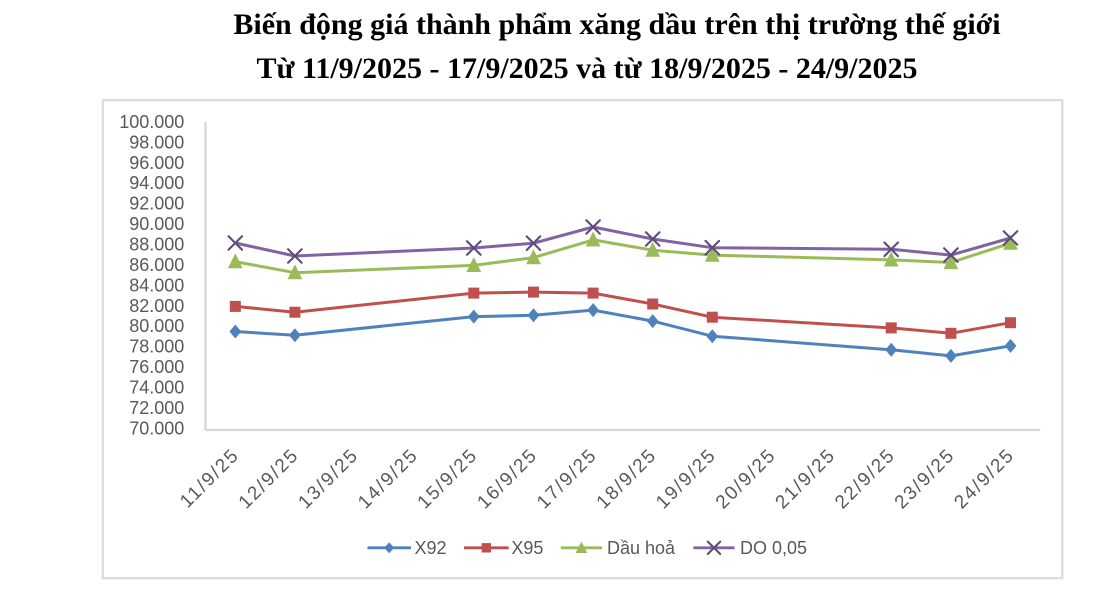  What do you see at coordinates (431, 548) in the screenshot?
I see `svg-text: X92` at bounding box center [431, 548].